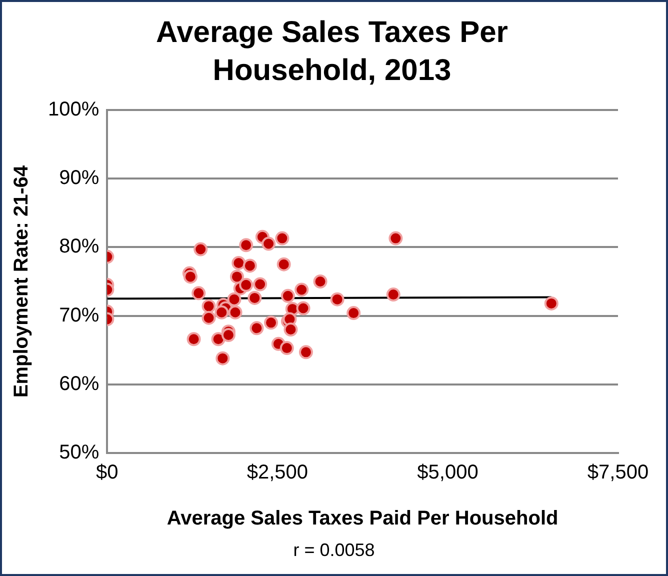 Image resolution: width=668 pixels, height=576 pixels. I want to click on chart-title: Average Sales Taxes Per Household, 2013, so click(332, 52).